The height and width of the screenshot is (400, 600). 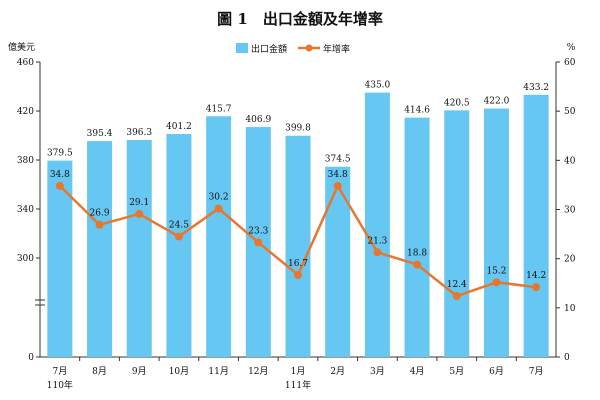 What do you see at coordinates (100, 134) in the screenshot?
I see `bar-value-label: 395.4` at bounding box center [100, 134].